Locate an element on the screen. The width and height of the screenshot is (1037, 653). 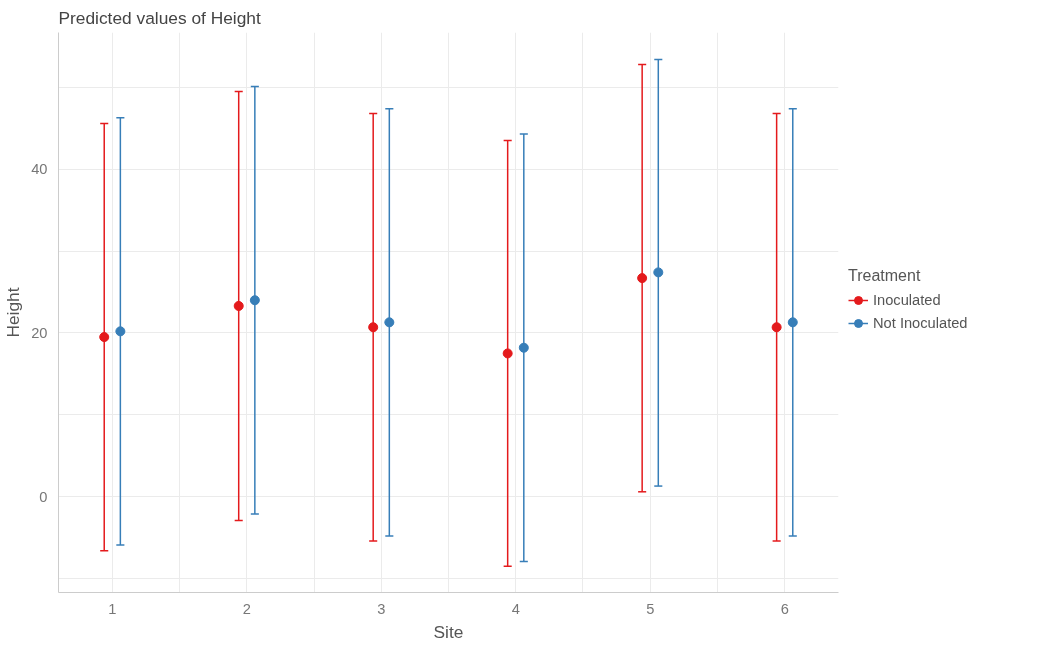
y-axis-title: Height is located at coordinates (13, 312).